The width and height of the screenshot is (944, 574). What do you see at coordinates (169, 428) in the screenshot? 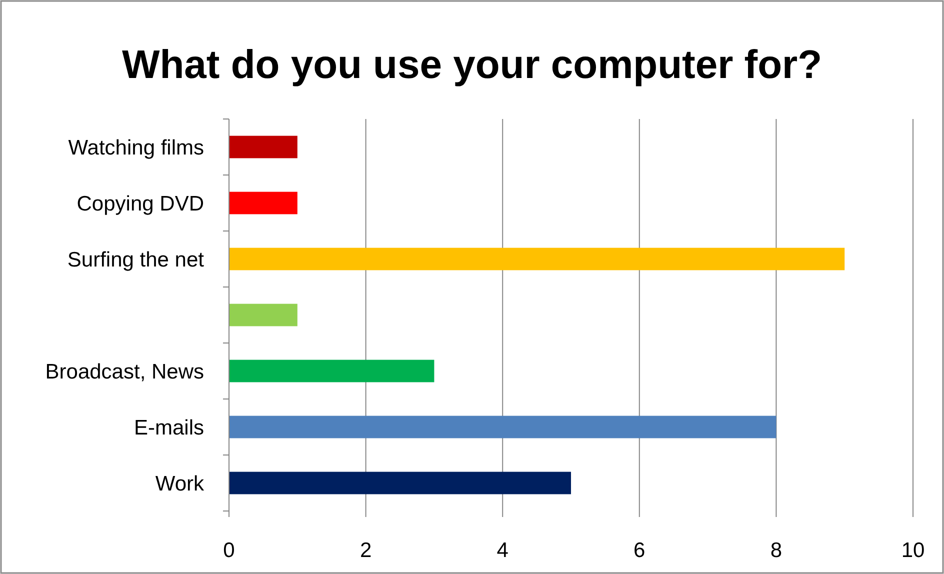
I see `y-tick-label: E-mails` at bounding box center [169, 428].